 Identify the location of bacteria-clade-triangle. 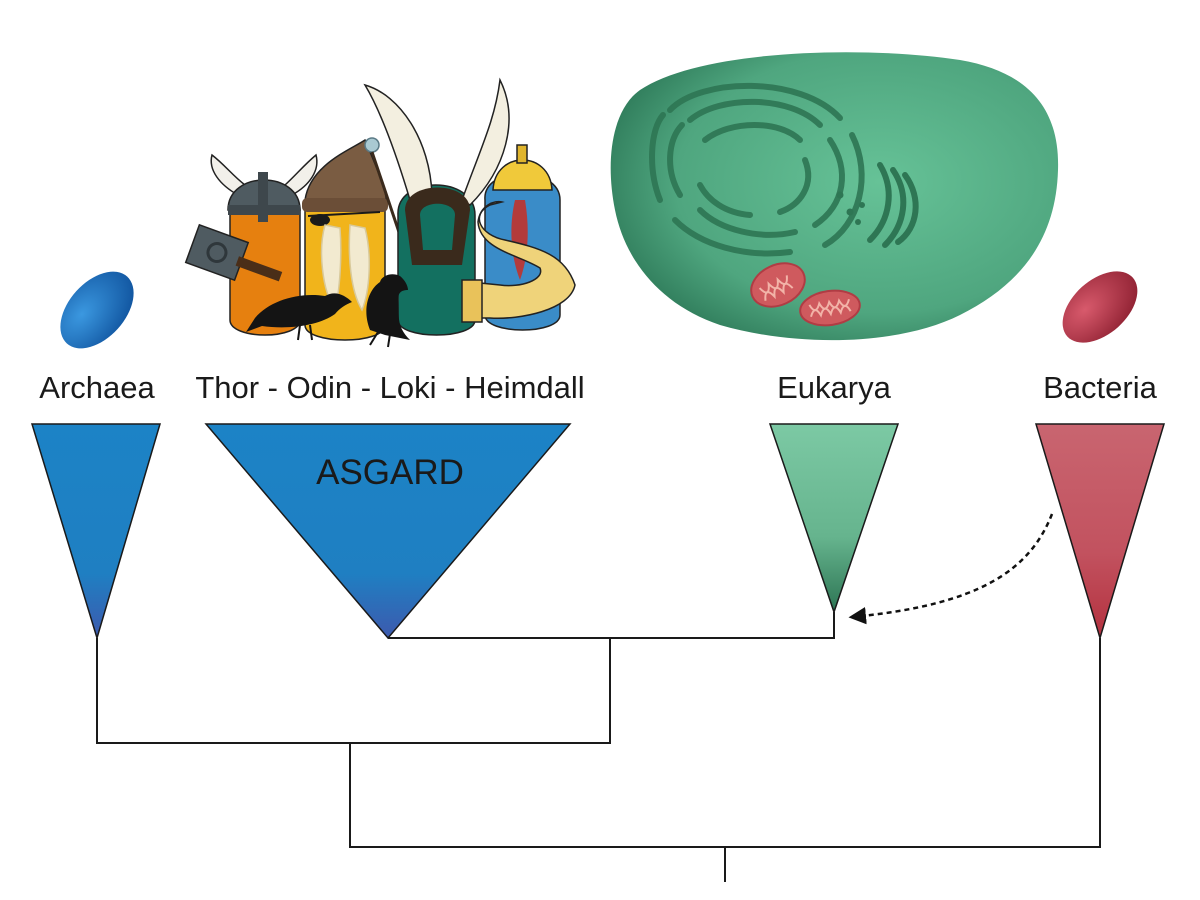
(1100, 532).